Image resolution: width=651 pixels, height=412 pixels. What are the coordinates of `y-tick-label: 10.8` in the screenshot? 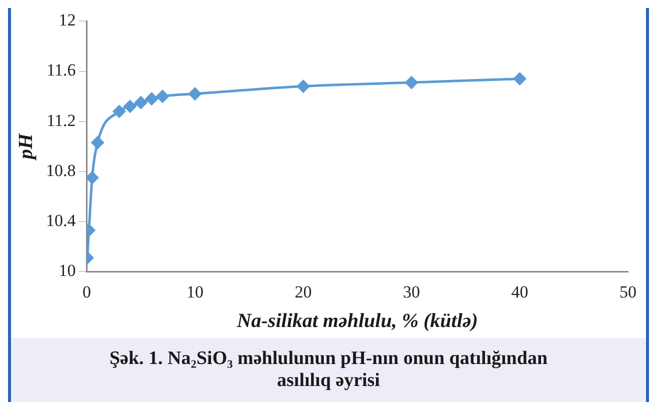 It's located at (61, 170).